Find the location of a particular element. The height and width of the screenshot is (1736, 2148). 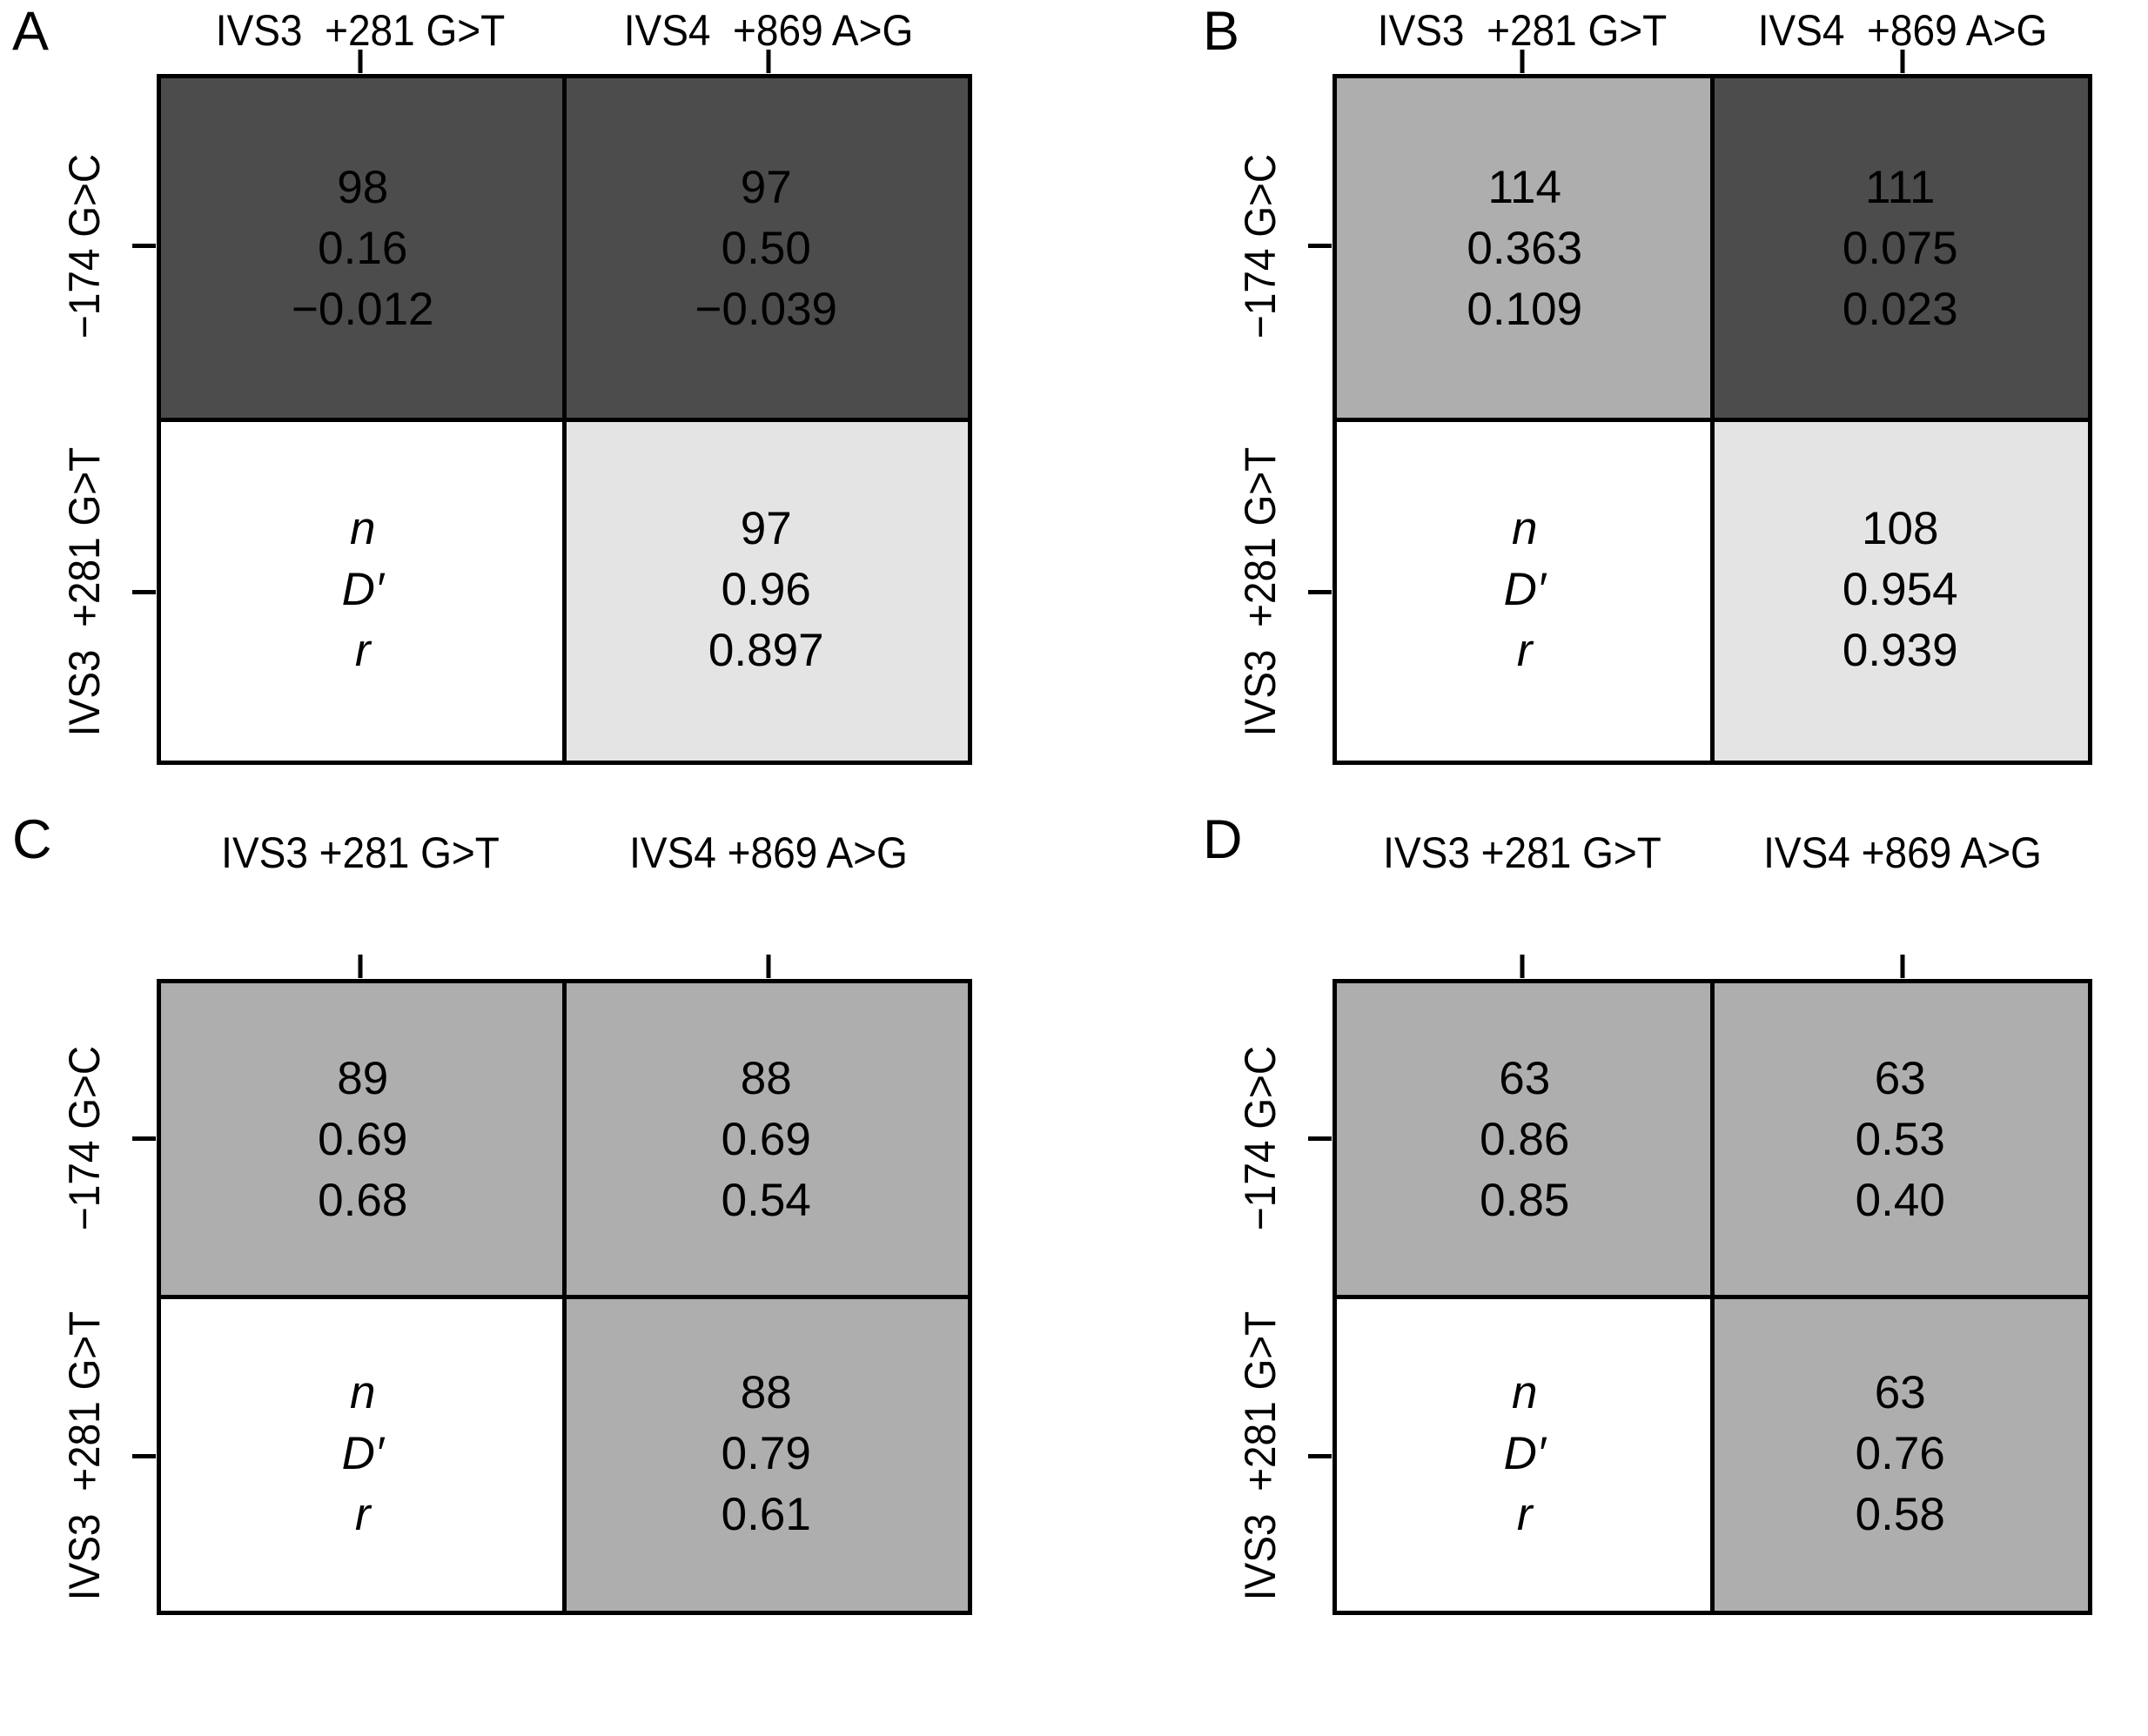

cell-bottom-right: 63 0.76 0.58 is located at coordinates (1900, 1454).